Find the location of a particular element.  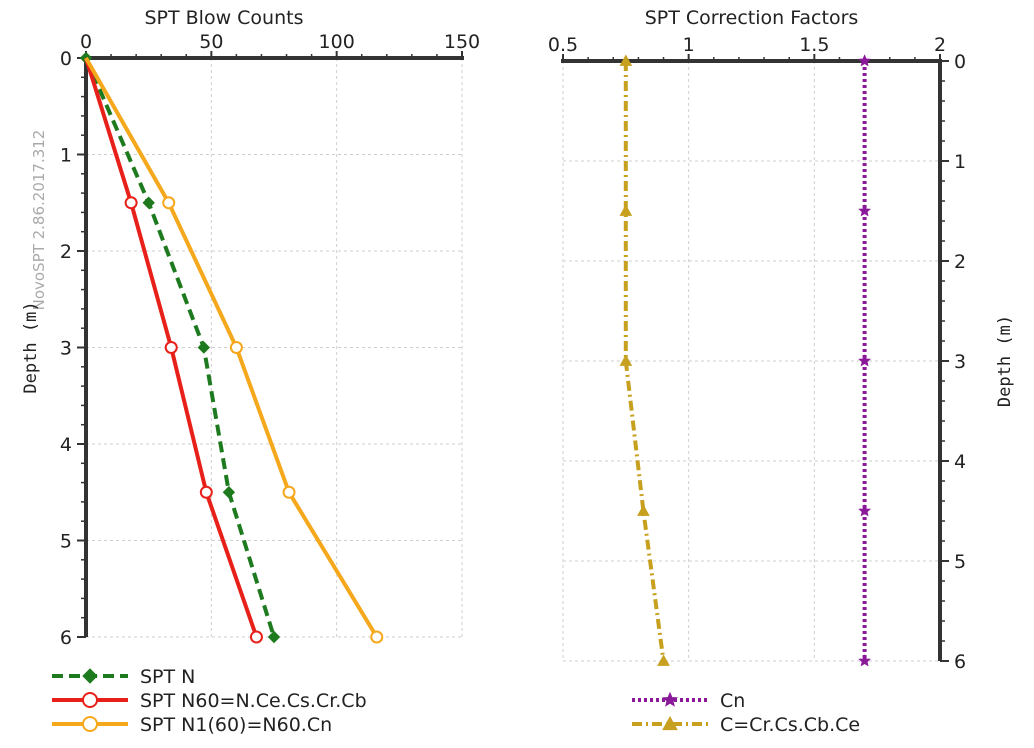

chart0-x-tick-label: 150 is located at coordinates (462, 42).